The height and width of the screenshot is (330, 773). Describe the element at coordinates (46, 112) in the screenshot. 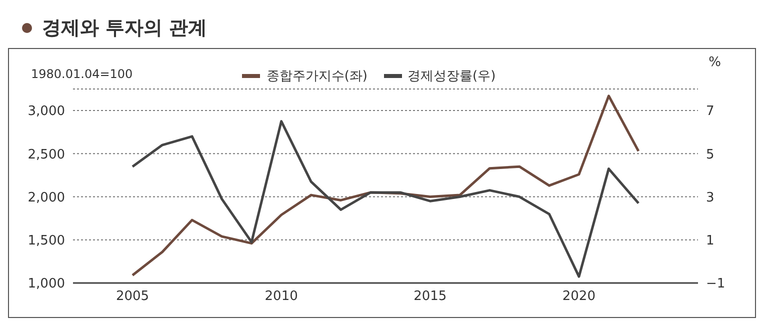

I see `y-tick-label: 3,000` at that location.